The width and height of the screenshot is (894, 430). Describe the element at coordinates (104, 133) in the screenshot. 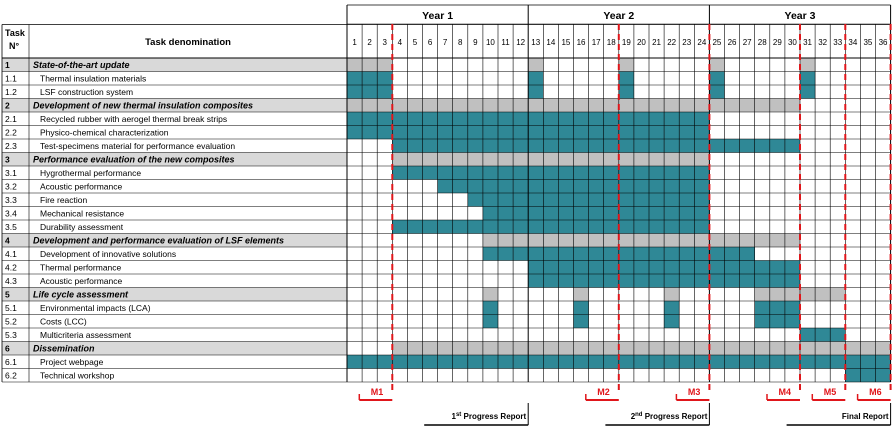

I see `task-name: Physico-chemical characterization` at that location.